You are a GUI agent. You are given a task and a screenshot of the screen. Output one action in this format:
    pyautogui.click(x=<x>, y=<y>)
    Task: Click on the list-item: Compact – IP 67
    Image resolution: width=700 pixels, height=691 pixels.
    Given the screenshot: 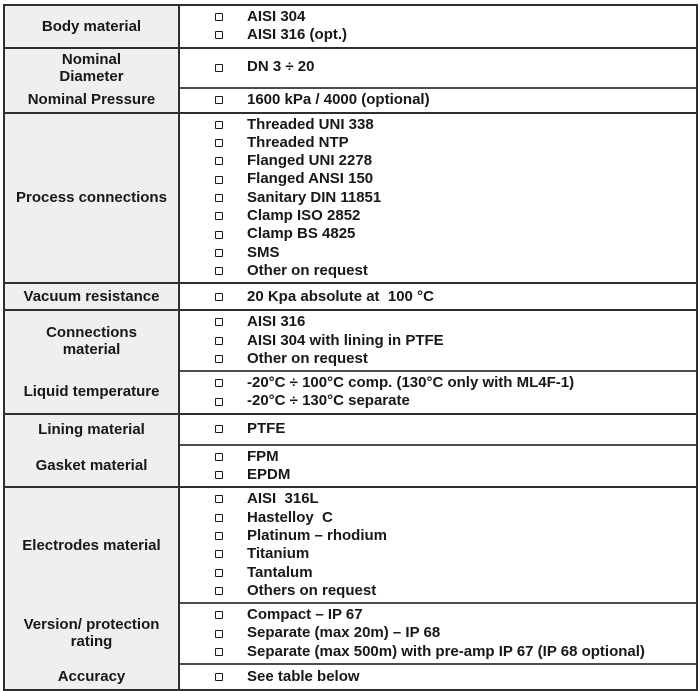 What is the action you would take?
    pyautogui.click(x=451, y=615)
    